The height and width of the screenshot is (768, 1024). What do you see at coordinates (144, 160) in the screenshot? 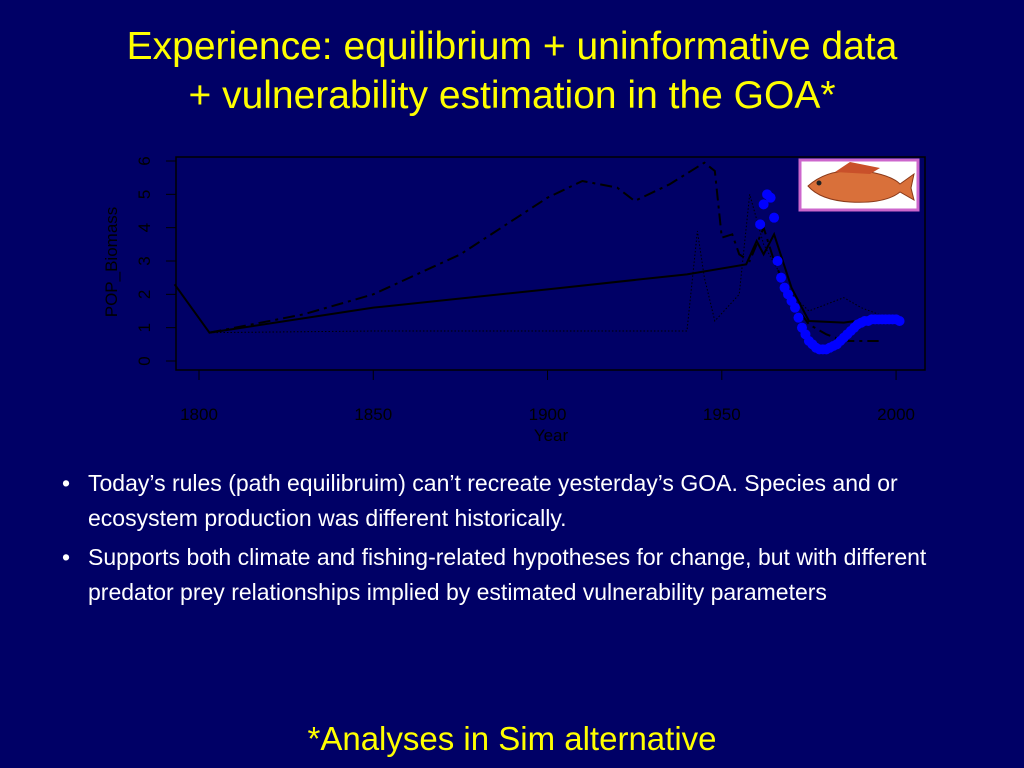
I see `y-tick-label: 6` at bounding box center [144, 160].